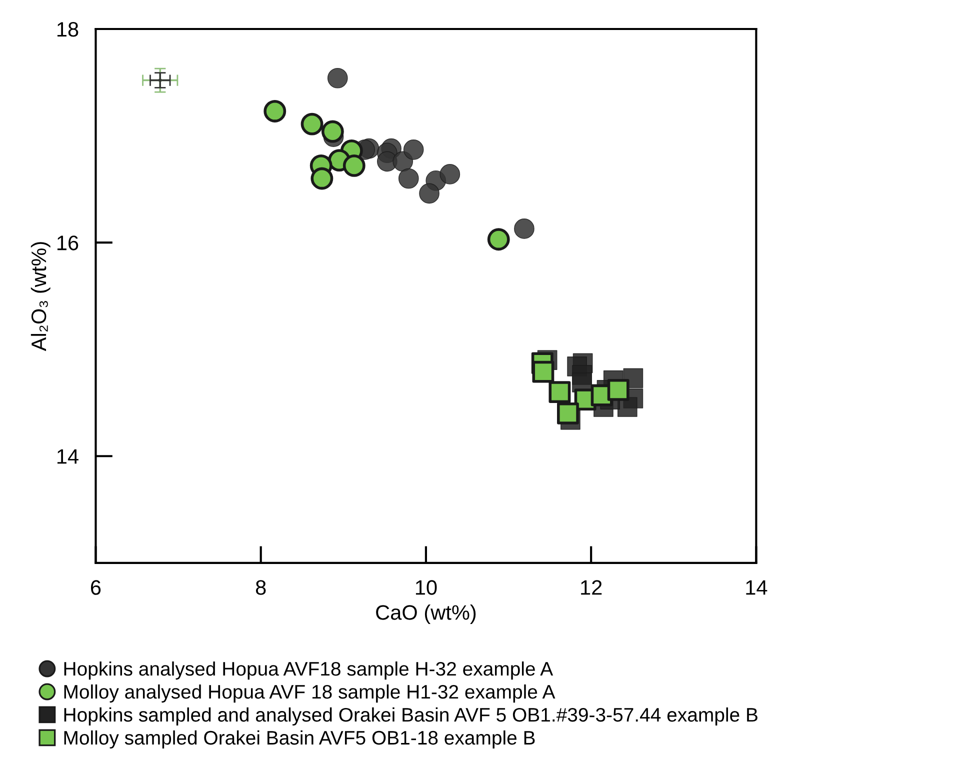 The width and height of the screenshot is (967, 784). I want to click on legend-label: Molloy analysed Hopua AVF 18 sample H1-32 example A, so click(310, 693).